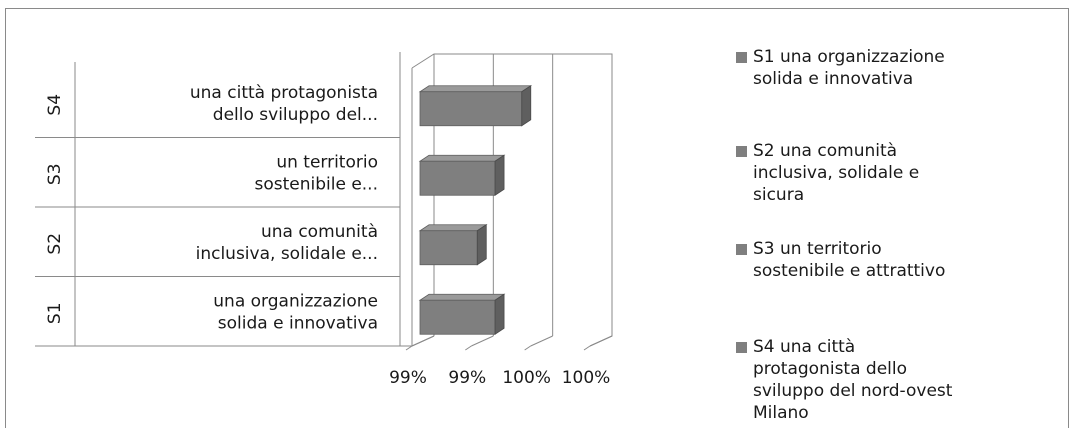 The image size is (1079, 428). I want to click on category-label-line: una comunità, so click(319, 232).